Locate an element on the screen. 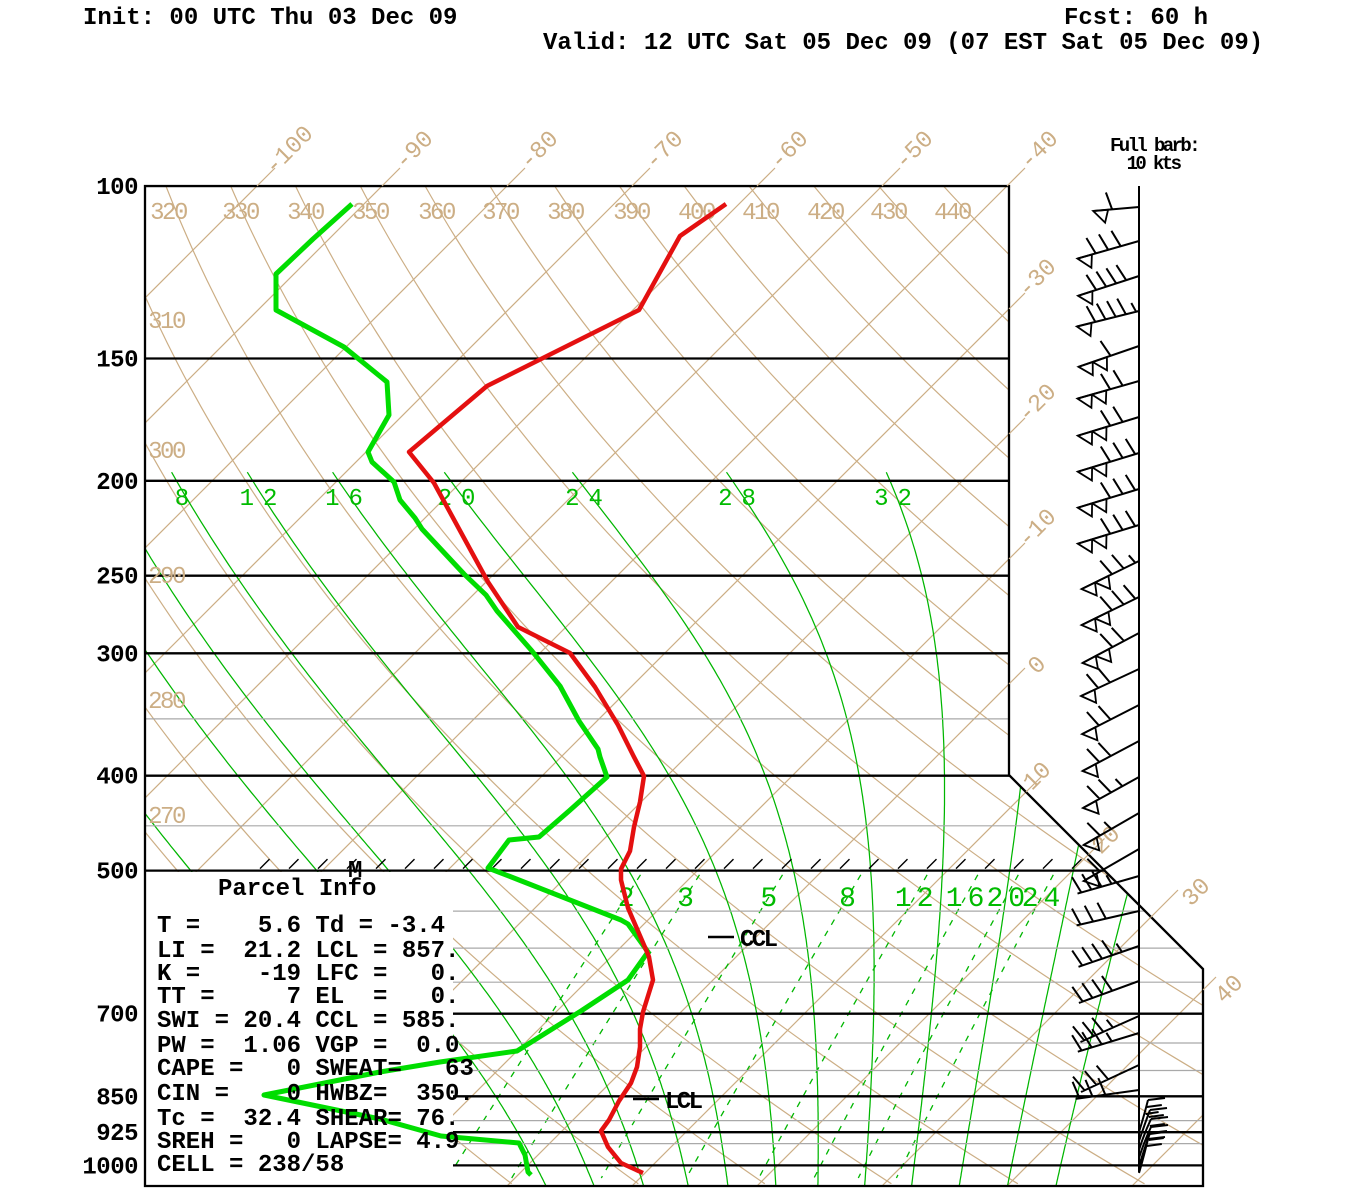 This screenshot has width=1350, height=1200. svg-text: M is located at coordinates (355, 871).